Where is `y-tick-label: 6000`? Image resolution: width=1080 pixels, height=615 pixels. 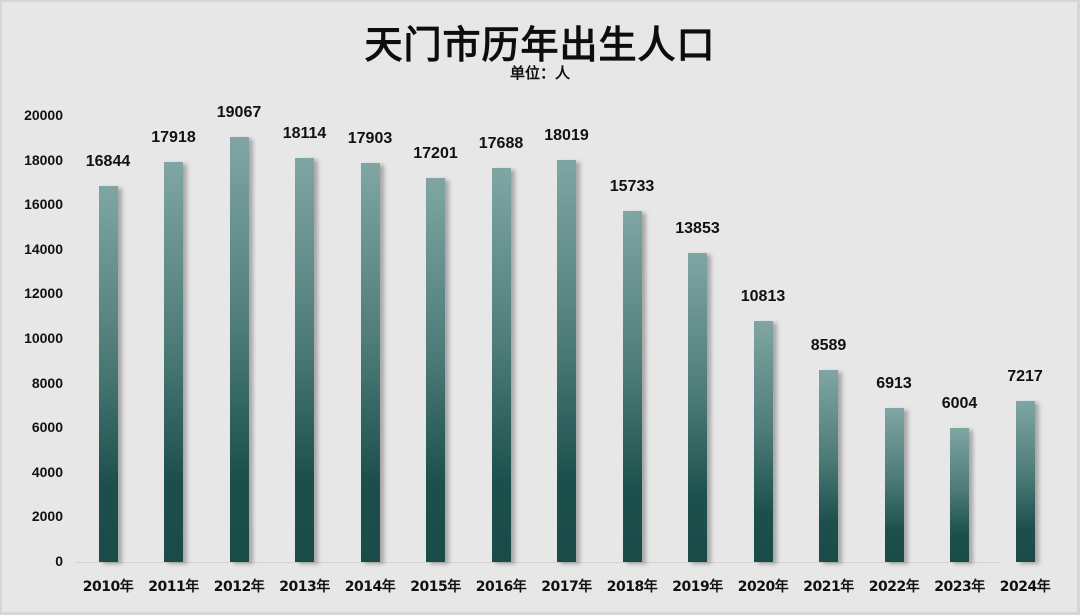 y-tick-label: 6000 is located at coordinates (47, 427).